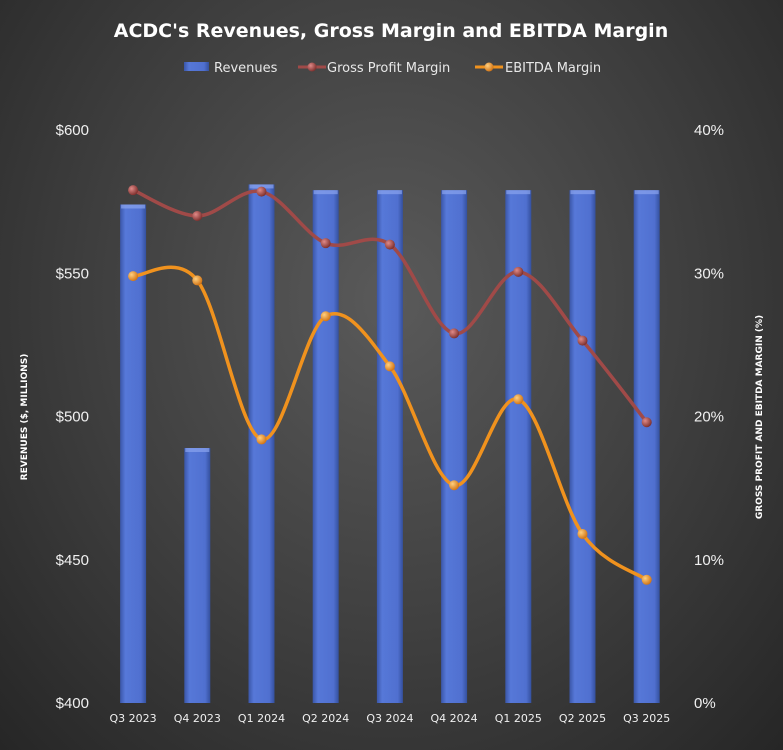 This screenshot has width=783, height=750. I want to click on x-tick-label: Q1 2025, so click(518, 718).